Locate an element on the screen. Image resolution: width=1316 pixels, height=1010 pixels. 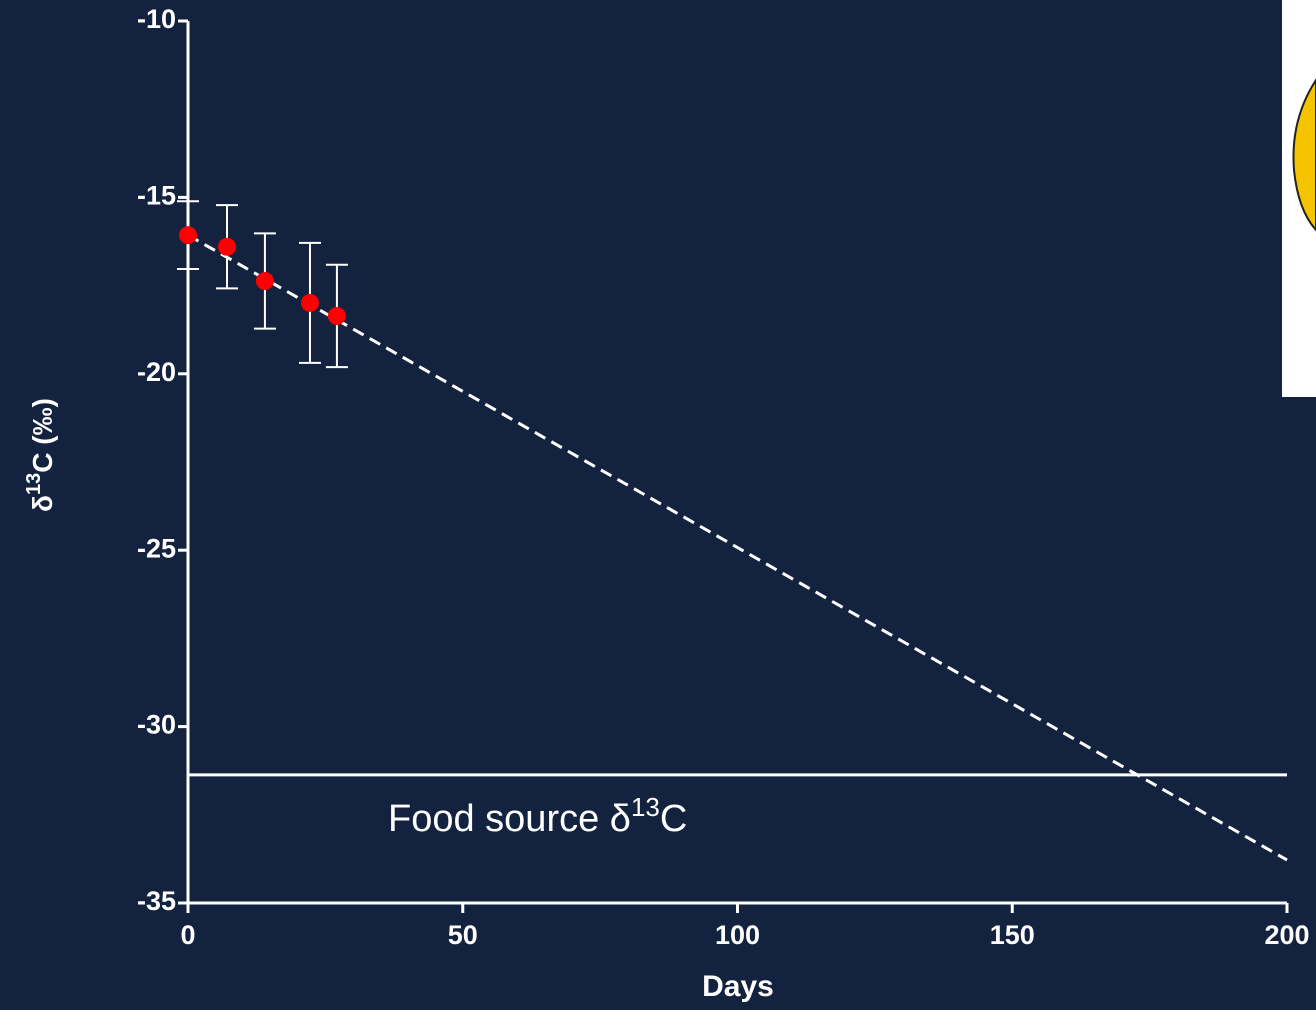
reference-label: Food source δ13C is located at coordinates (537, 816).